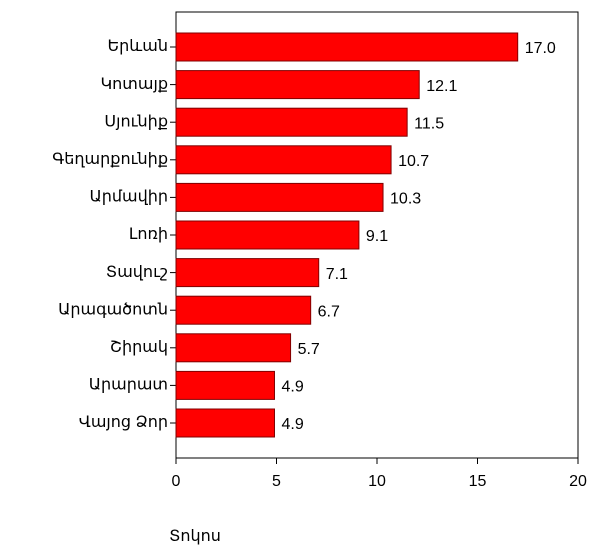  I want to click on value-label: 11.5, so click(429, 123).